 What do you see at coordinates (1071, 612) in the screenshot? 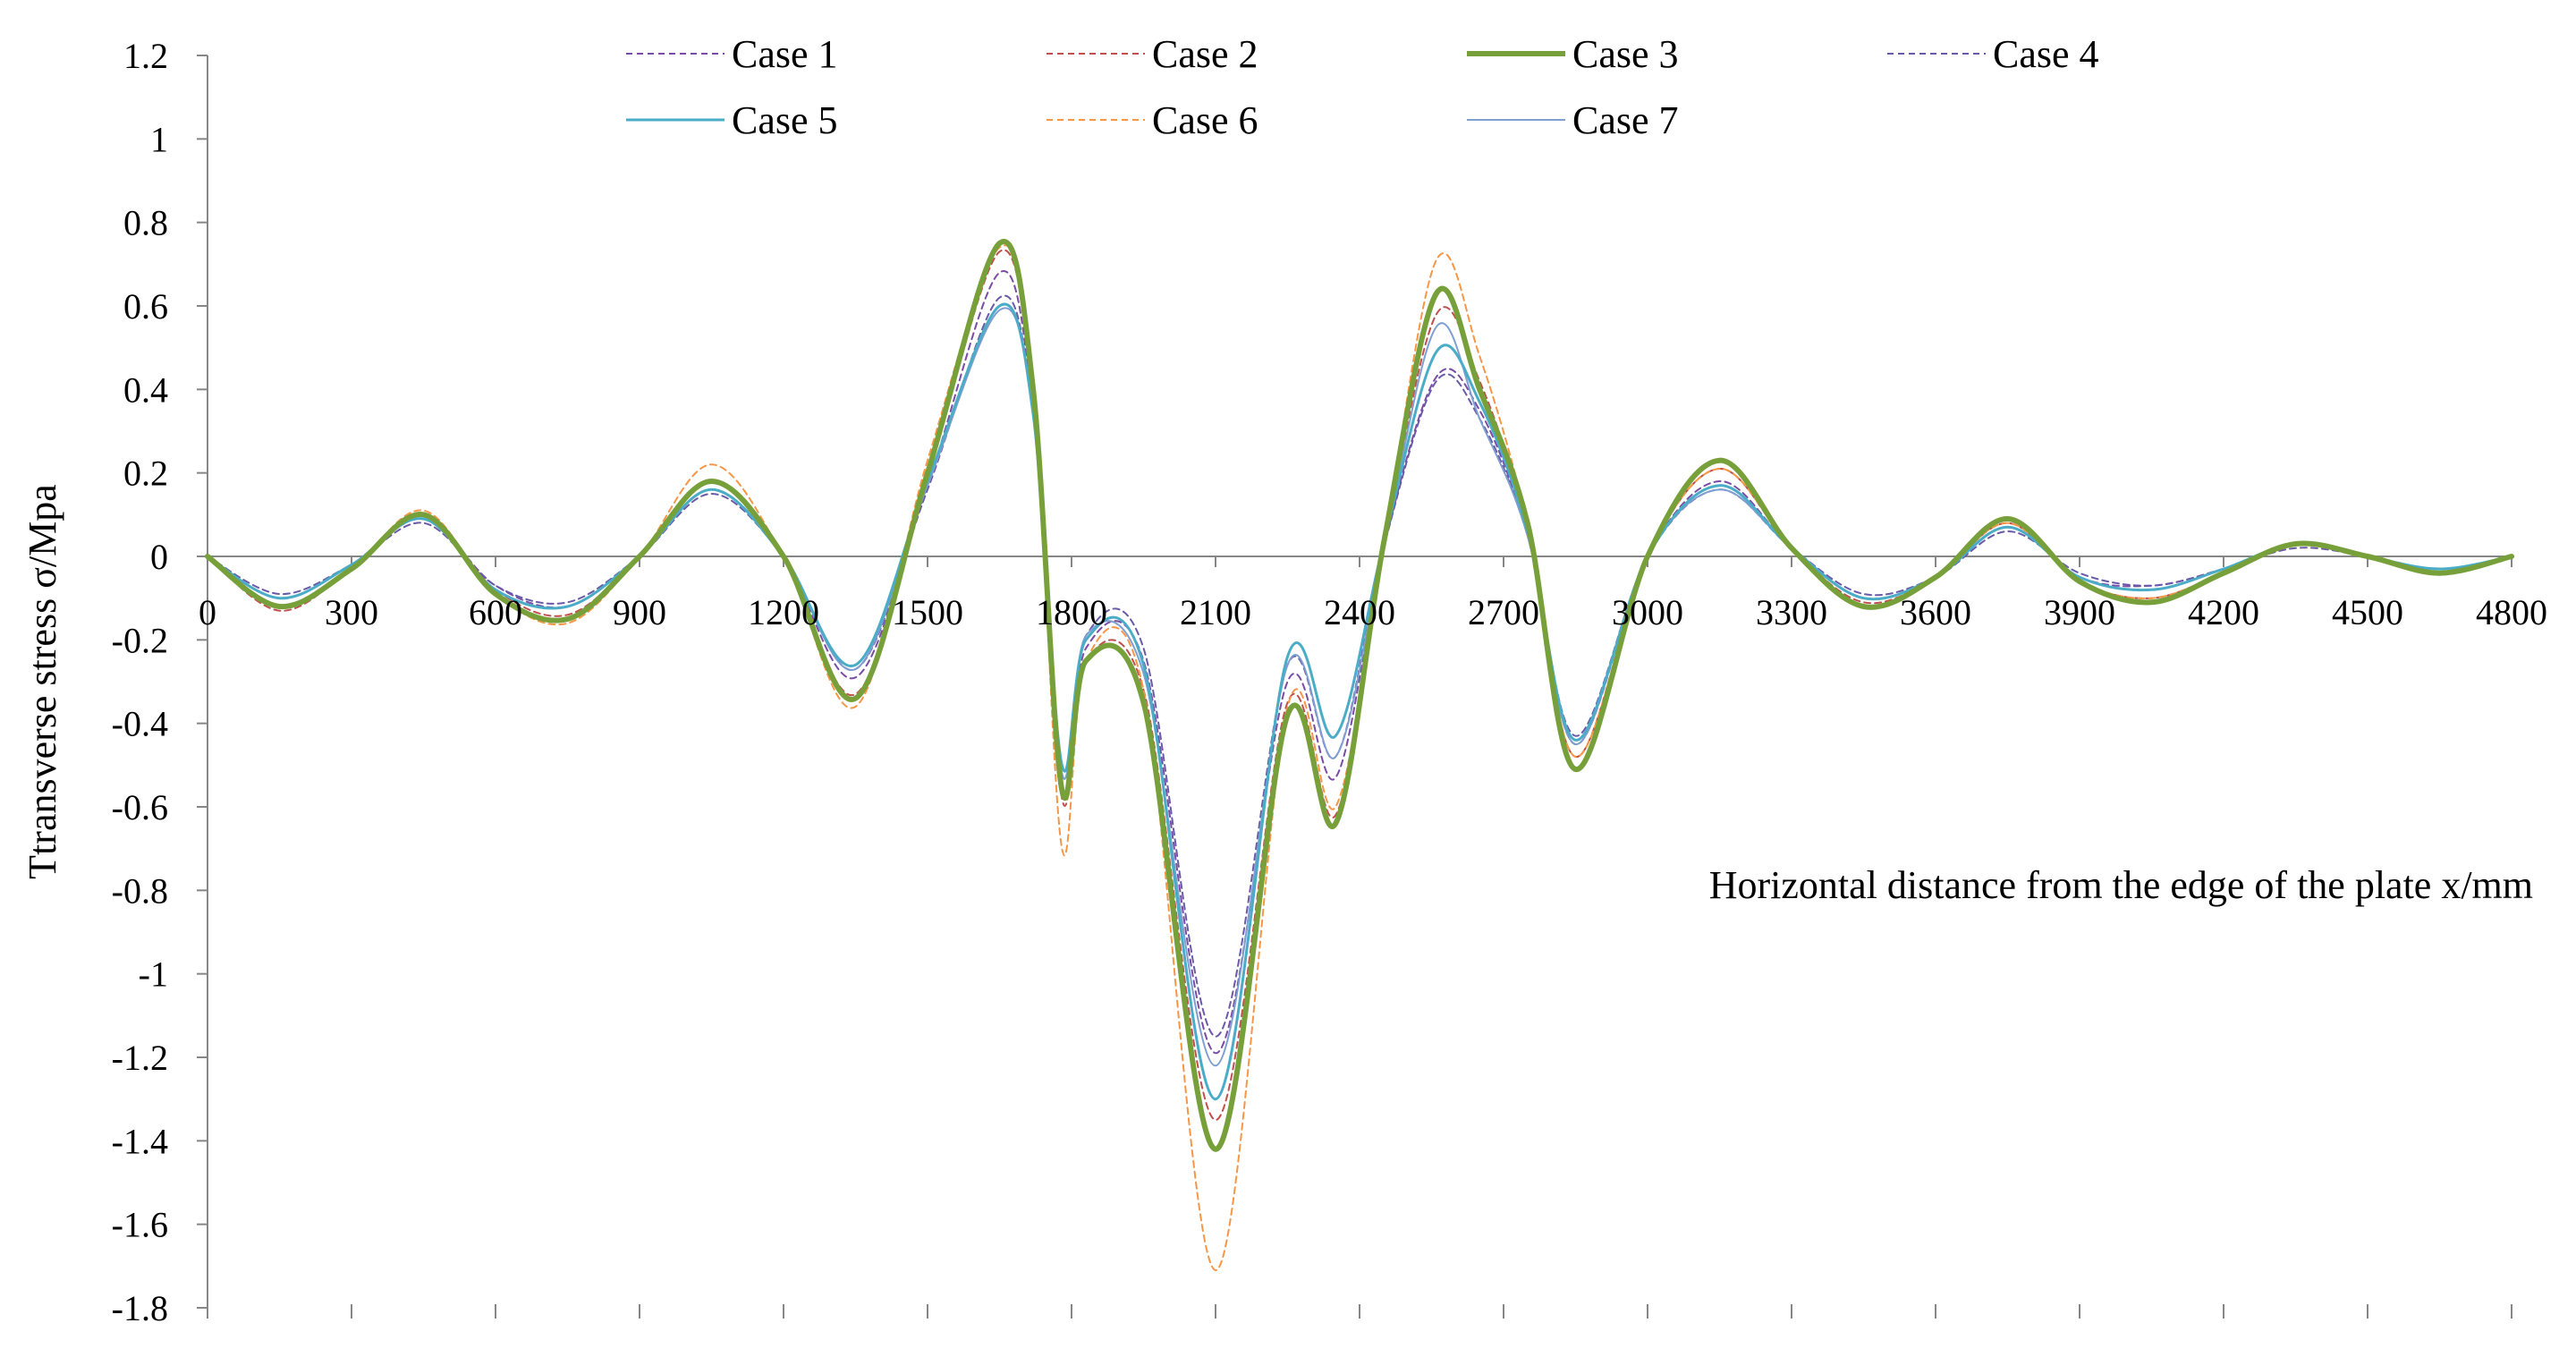
I see `x-tick-label: 1800` at bounding box center [1071, 612].